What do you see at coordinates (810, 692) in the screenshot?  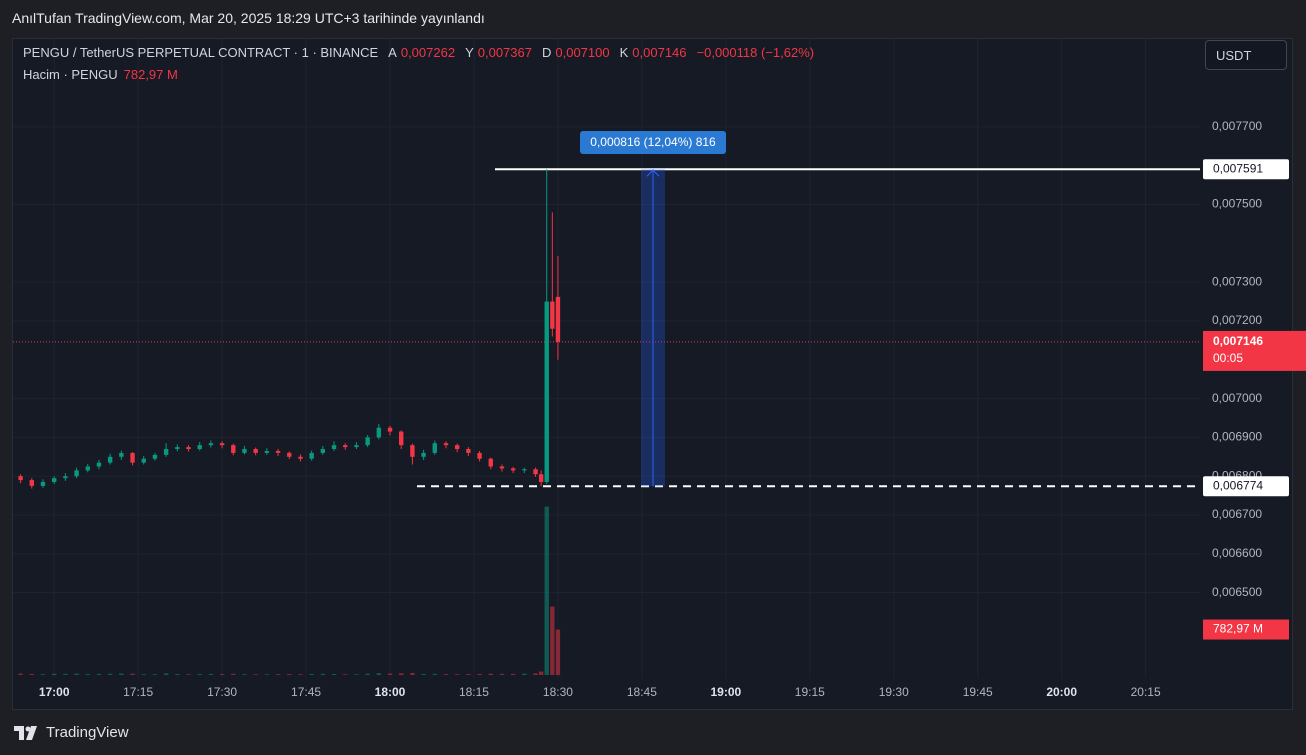 I see `x-tick-label: 19:15` at bounding box center [810, 692].